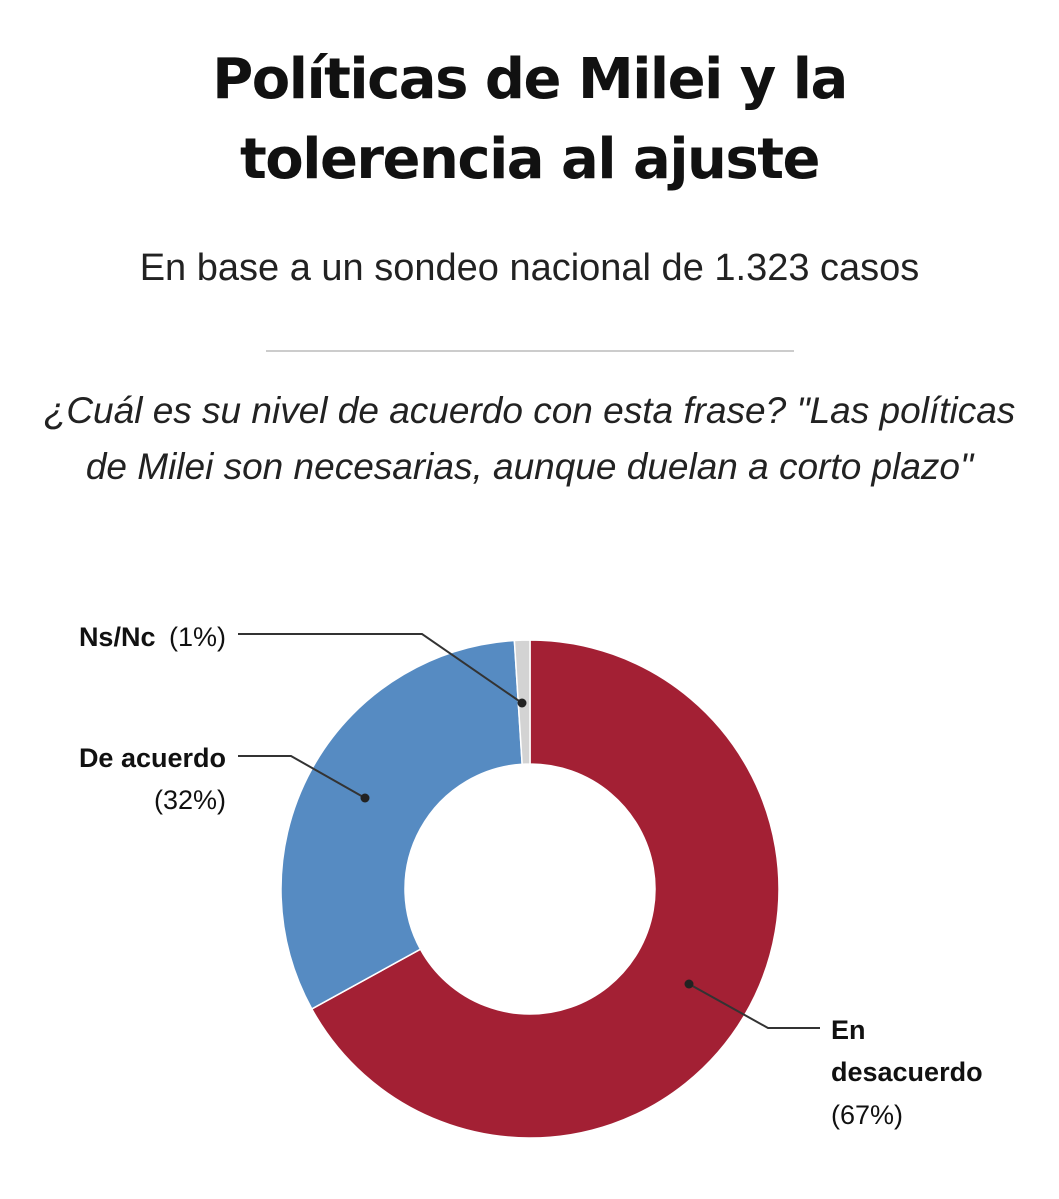  I want to click on label-de-acuerdo-value: (32%), so click(190, 800).